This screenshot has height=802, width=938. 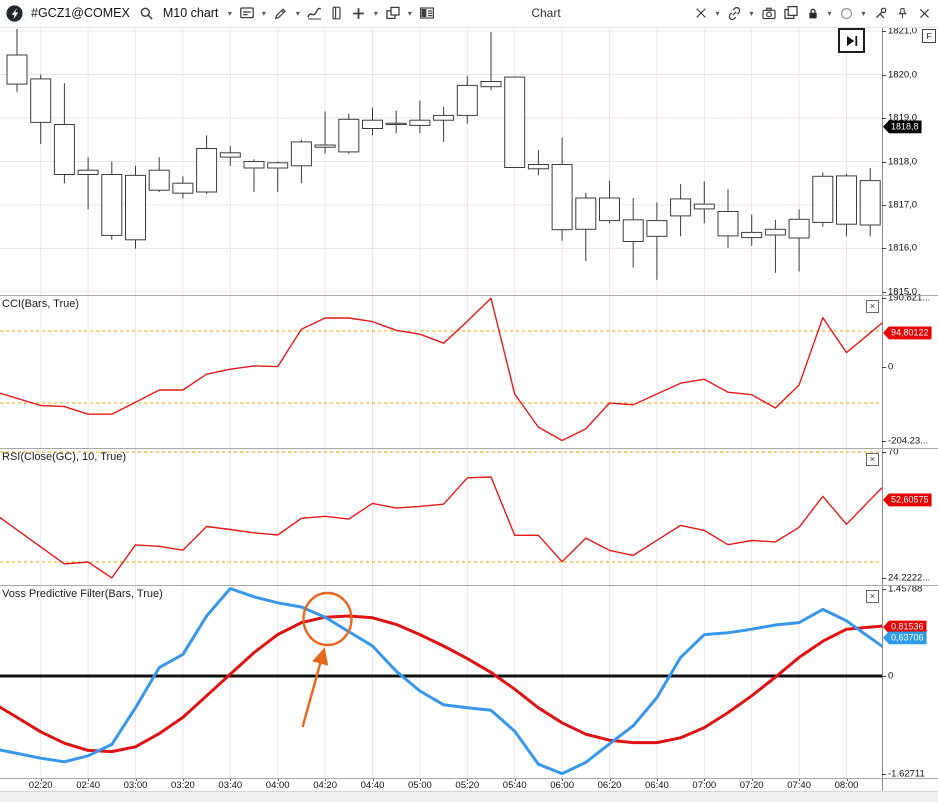 I want to click on time-label: 08:00, so click(x=846, y=785).